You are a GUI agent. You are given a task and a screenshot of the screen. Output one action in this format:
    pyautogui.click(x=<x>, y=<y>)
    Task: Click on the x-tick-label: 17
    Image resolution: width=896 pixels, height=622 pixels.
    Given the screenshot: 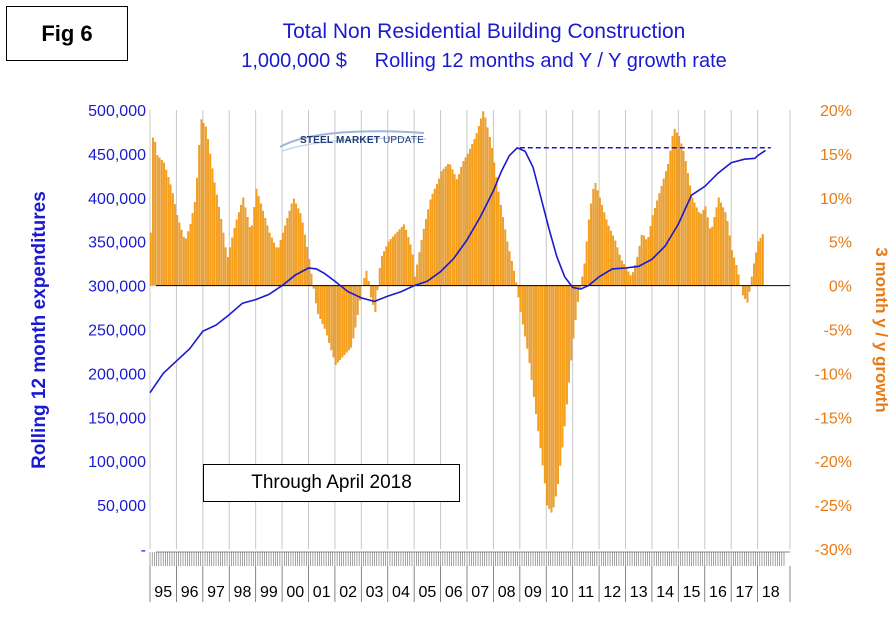 What is the action you would take?
    pyautogui.click(x=744, y=592)
    